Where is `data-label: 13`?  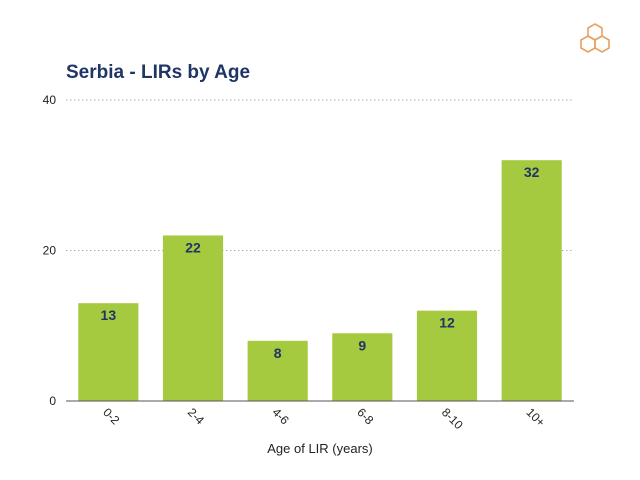 data-label: 13 is located at coordinates (109, 315).